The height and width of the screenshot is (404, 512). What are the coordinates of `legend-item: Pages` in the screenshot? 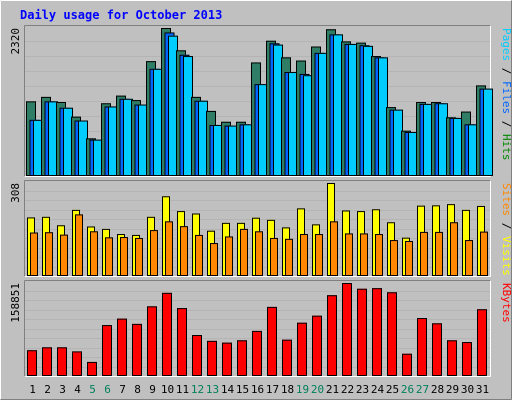 It's located at (506, 44).